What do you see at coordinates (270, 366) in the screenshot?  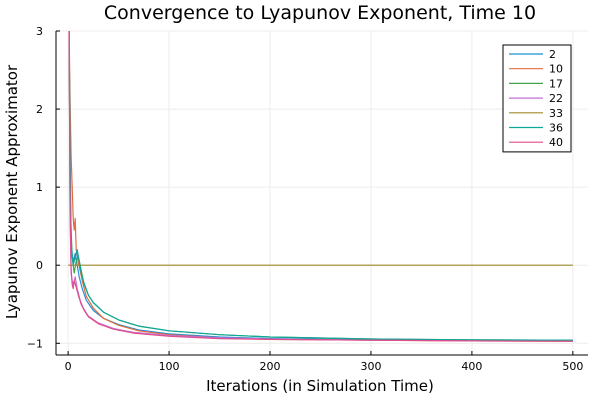 I see `x-tick-label: 200` at bounding box center [270, 366].